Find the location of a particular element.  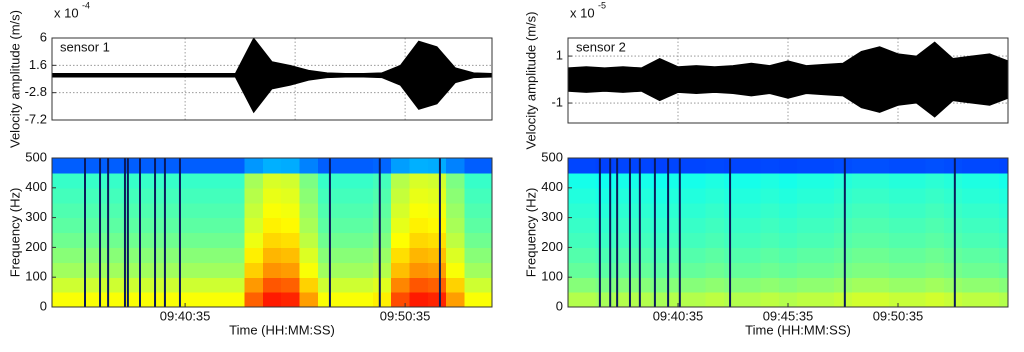

y-tick-label: 200 is located at coordinates (36, 246).